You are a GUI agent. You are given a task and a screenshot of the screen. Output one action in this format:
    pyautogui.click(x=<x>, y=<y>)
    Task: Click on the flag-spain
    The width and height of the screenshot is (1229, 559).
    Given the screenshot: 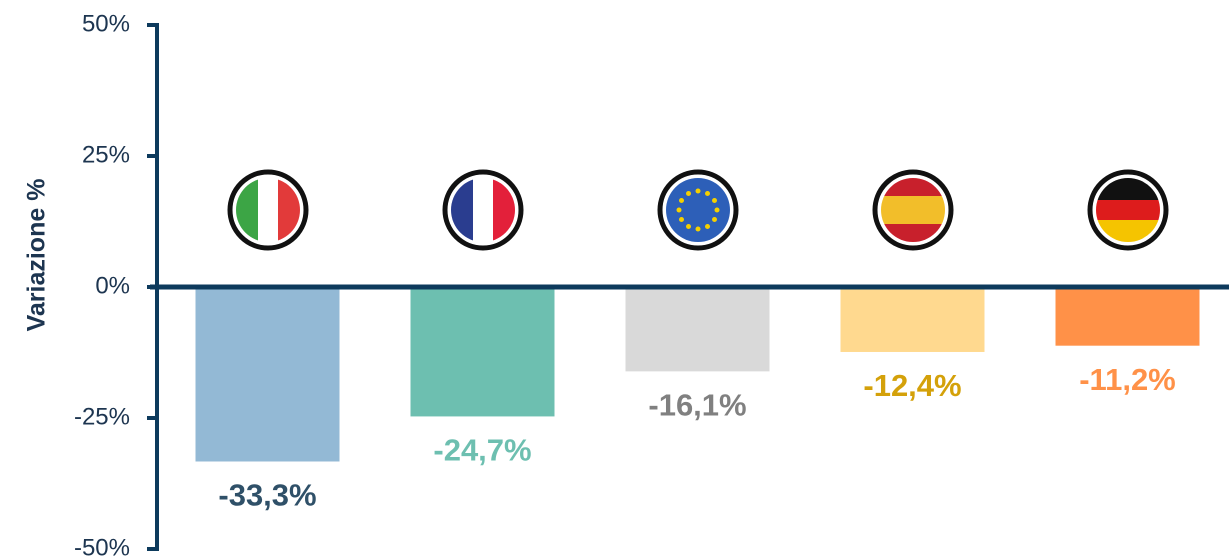 What is the action you would take?
    pyautogui.click(x=913, y=210)
    